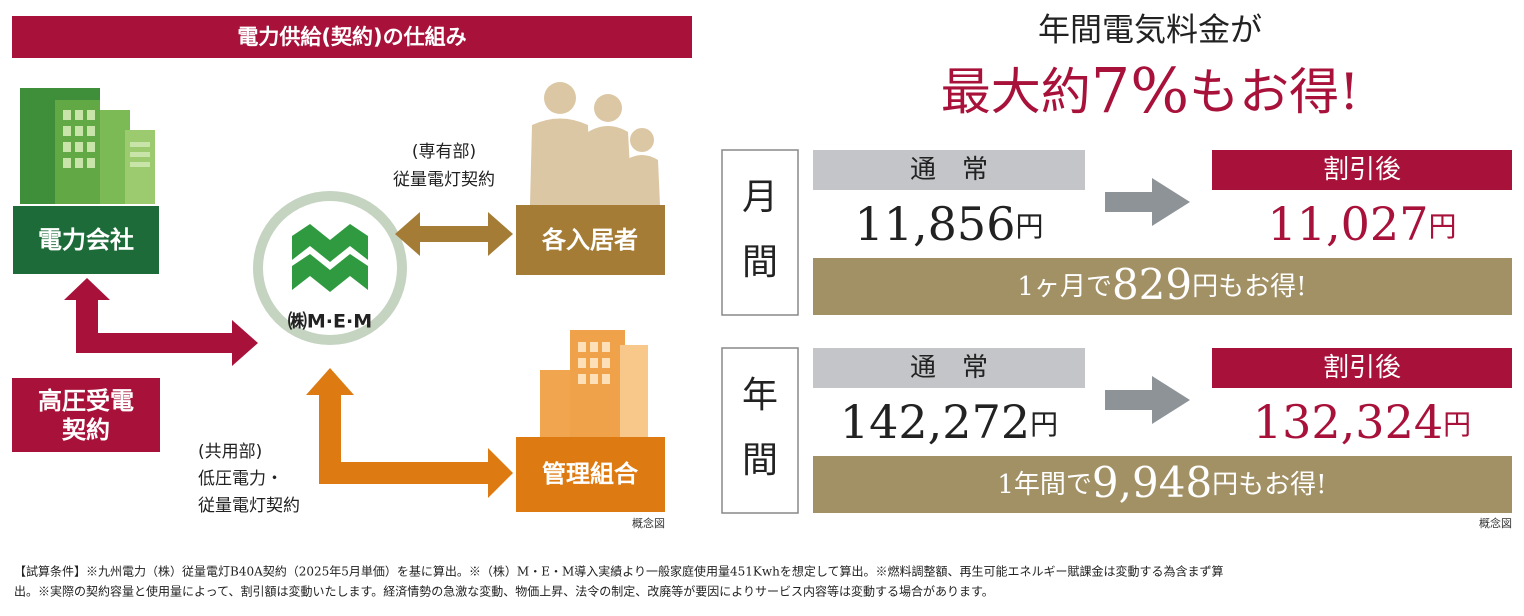 This screenshot has height=616, width=1524. What do you see at coordinates (454, 234) in the screenshot?
I see `double-arrow` at bounding box center [454, 234].